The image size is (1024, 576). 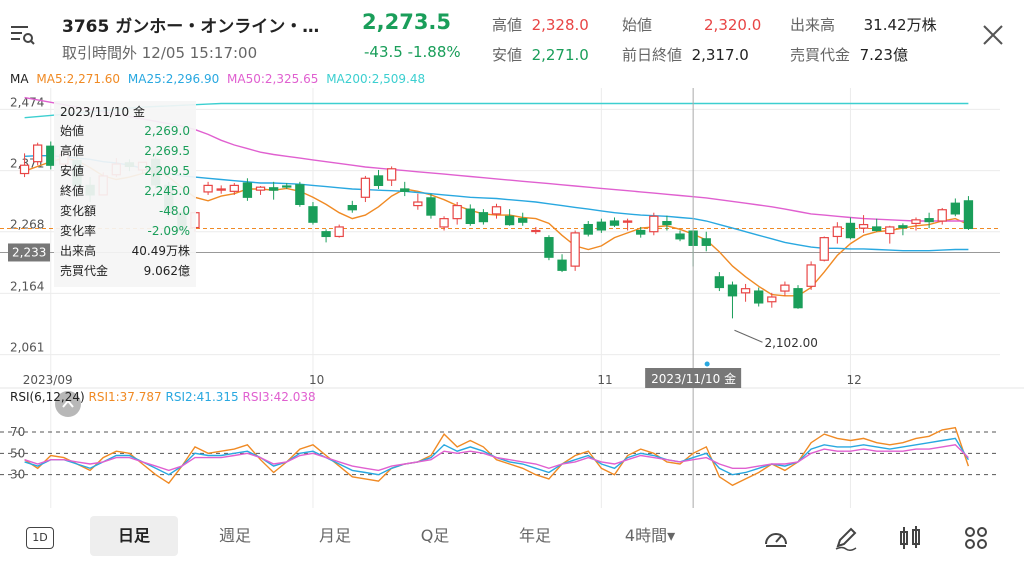 I want to click on candlestick-icon, so click(x=910, y=538).